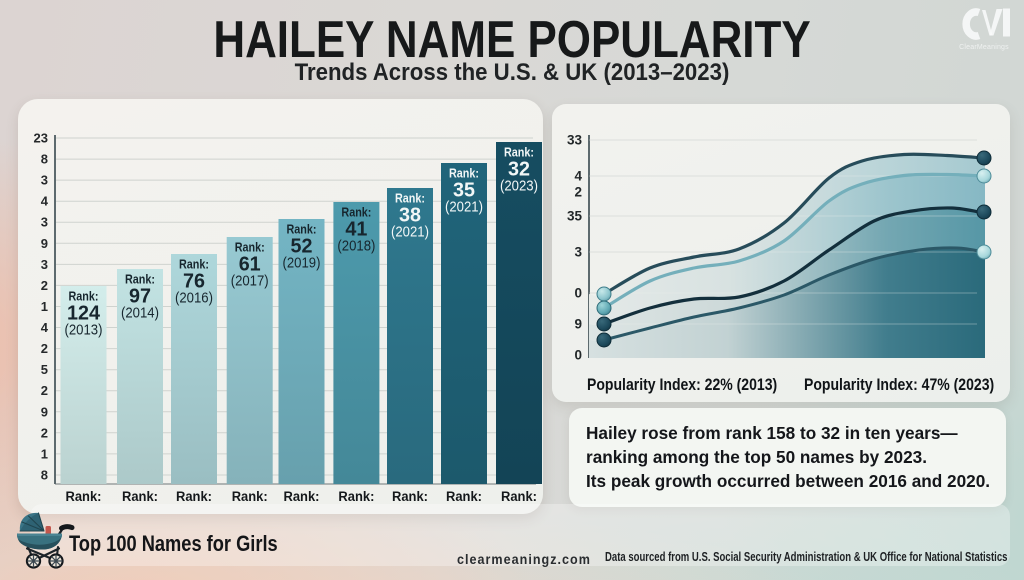 Image resolution: width=1024 pixels, height=580 pixels. I want to click on svg-text: 41, so click(356, 229).